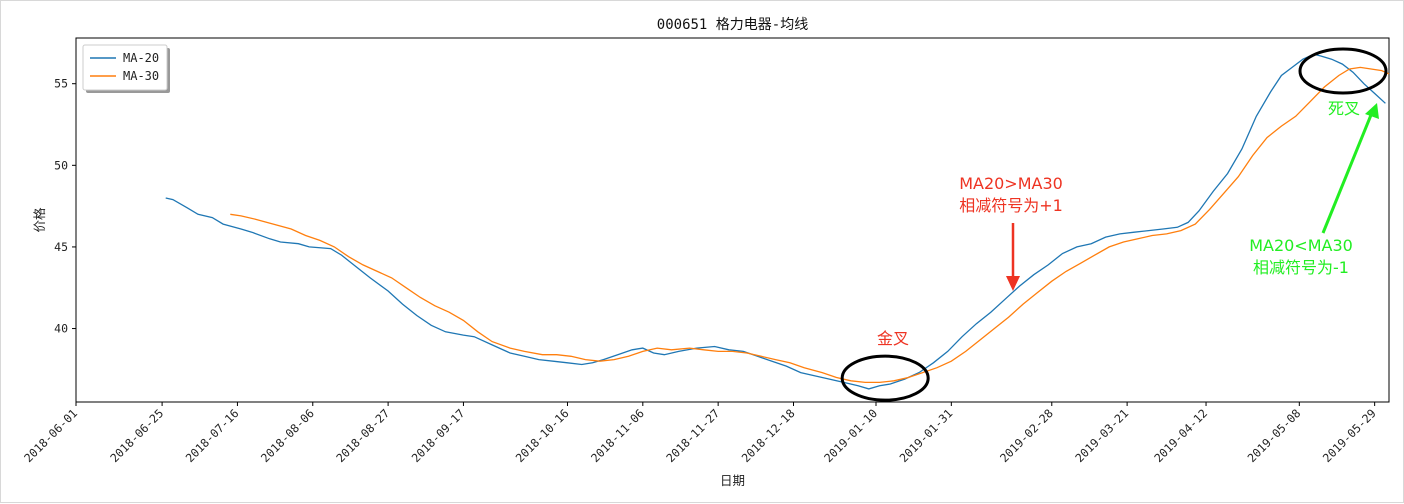 Image resolution: width=1404 pixels, height=504 pixels. Describe the element at coordinates (1301, 267) in the screenshot. I see `death-cross-note-line: 相减符号为-1` at that location.